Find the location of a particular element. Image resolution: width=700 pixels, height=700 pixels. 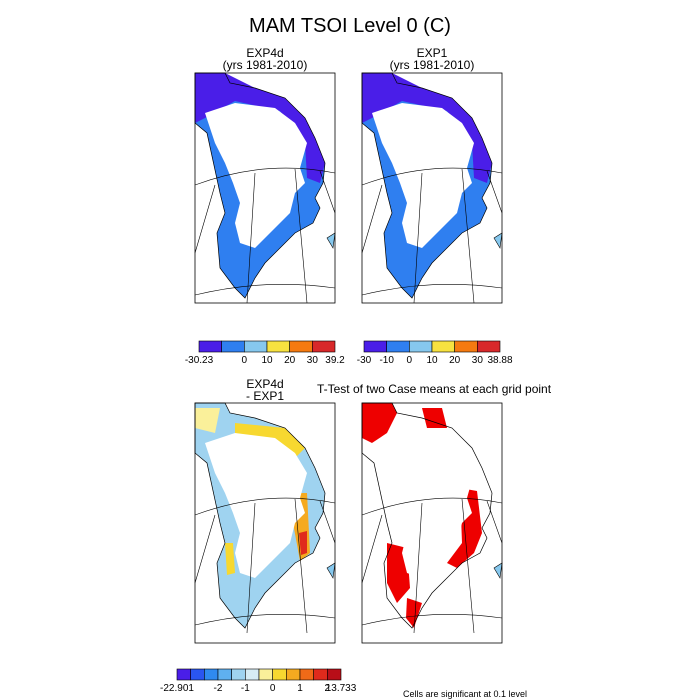

colorbar-label: -10 is located at coordinates (386, 360).